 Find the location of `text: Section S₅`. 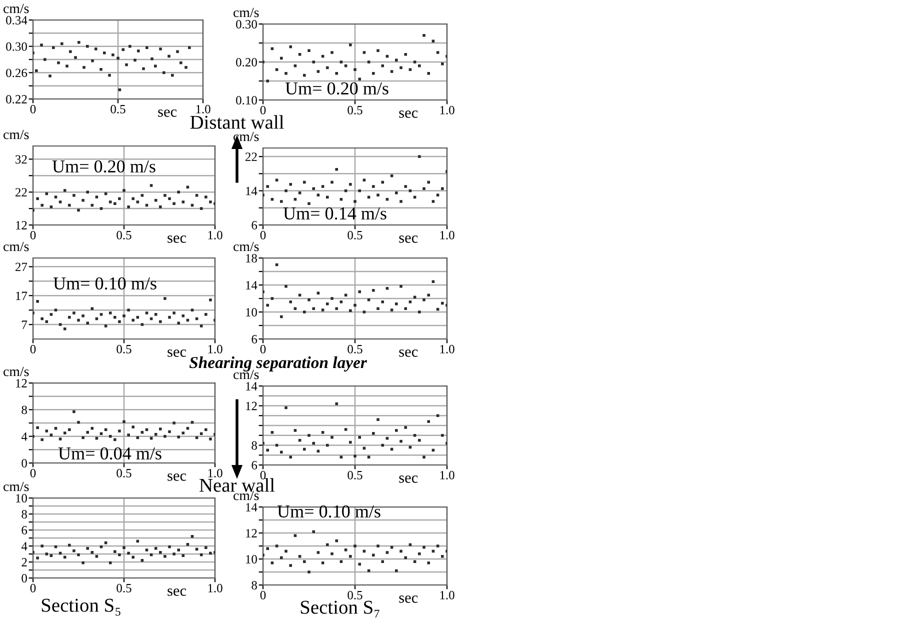

text: Section S₅ is located at coordinates (81, 607).